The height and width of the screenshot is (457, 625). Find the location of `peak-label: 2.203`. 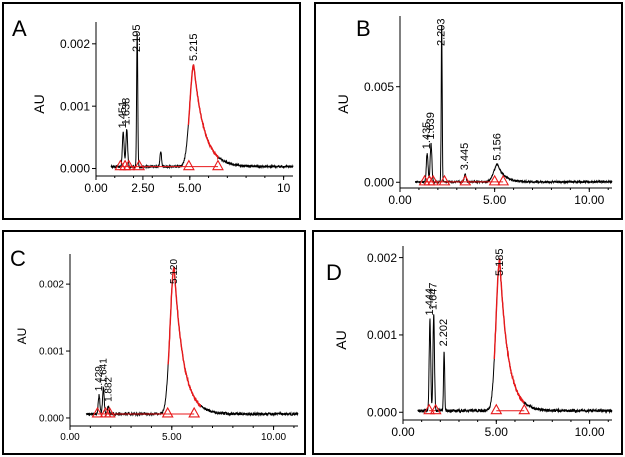

peak-label: 2.203 is located at coordinates (442, 32).